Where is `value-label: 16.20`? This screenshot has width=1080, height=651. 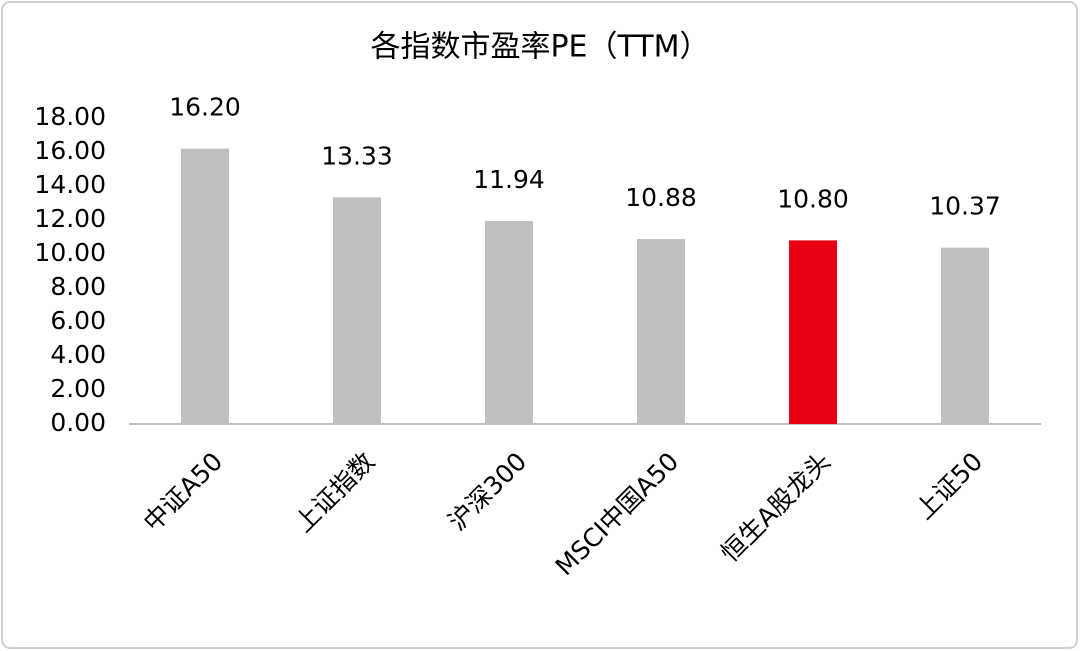 value-label: 16.20 is located at coordinates (205, 107).